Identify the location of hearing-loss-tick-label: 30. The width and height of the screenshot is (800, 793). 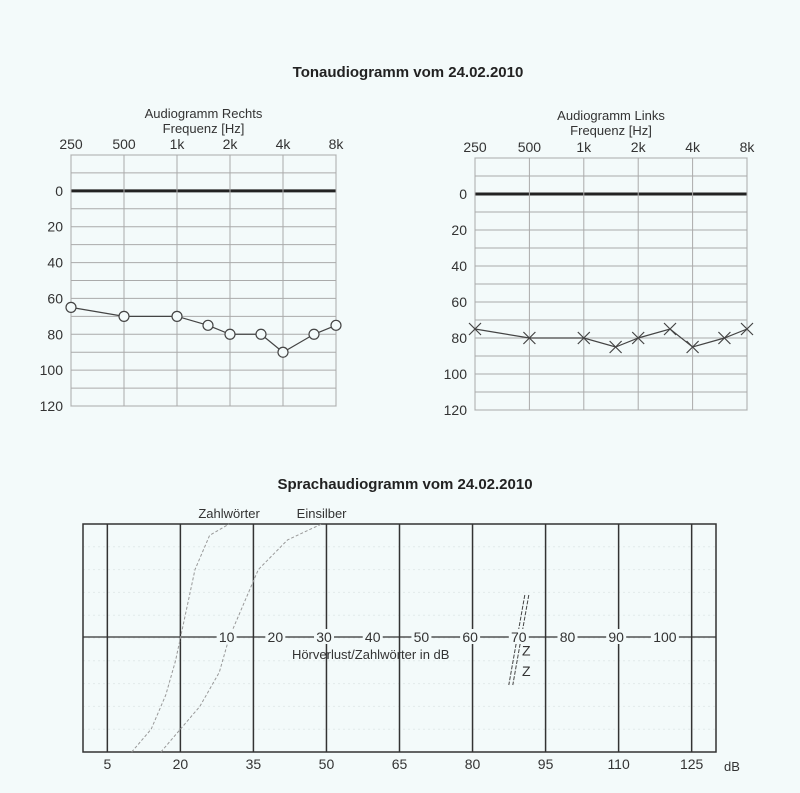
(324, 637).